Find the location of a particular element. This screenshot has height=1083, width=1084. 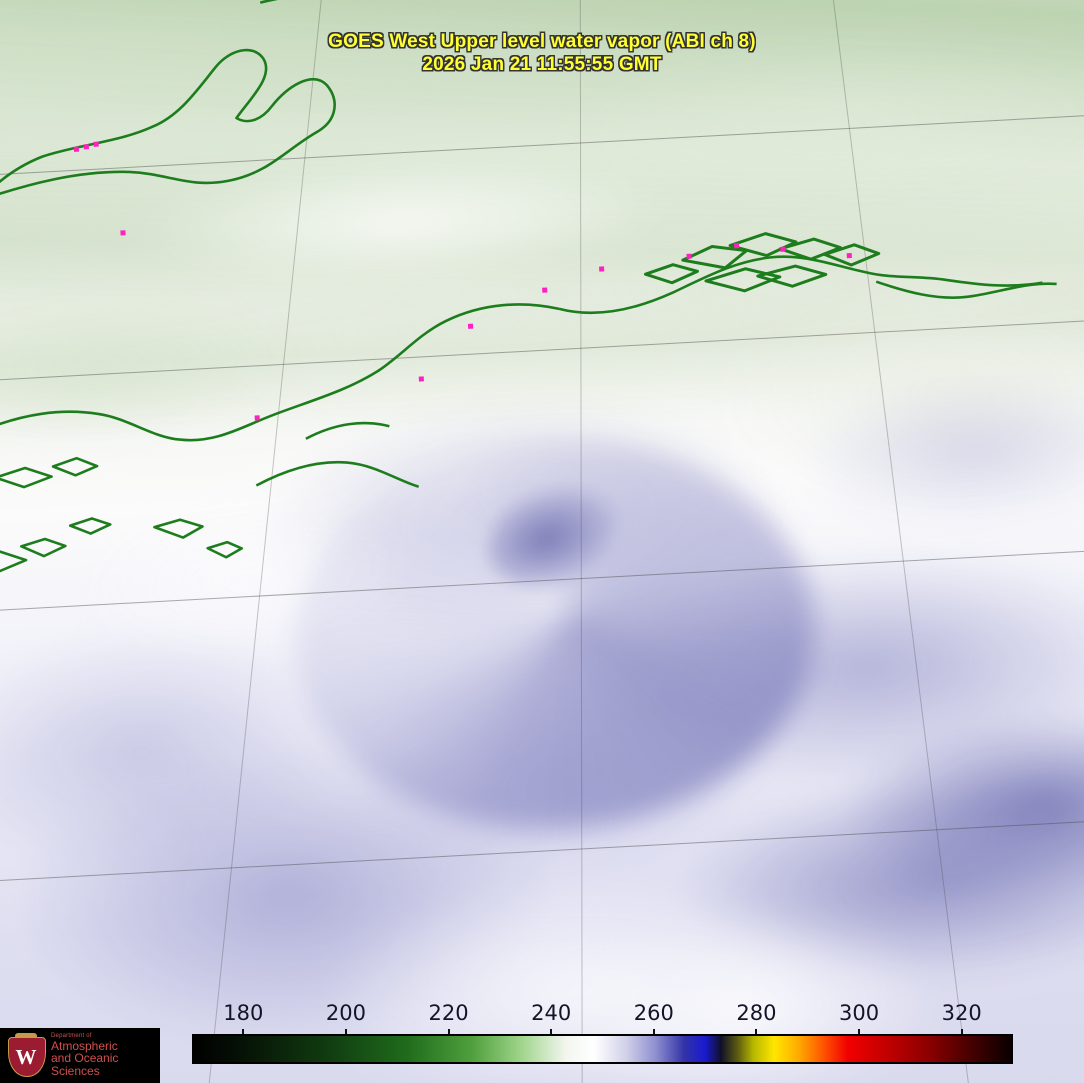

uw-crest-icon: W is located at coordinates (26, 1055).